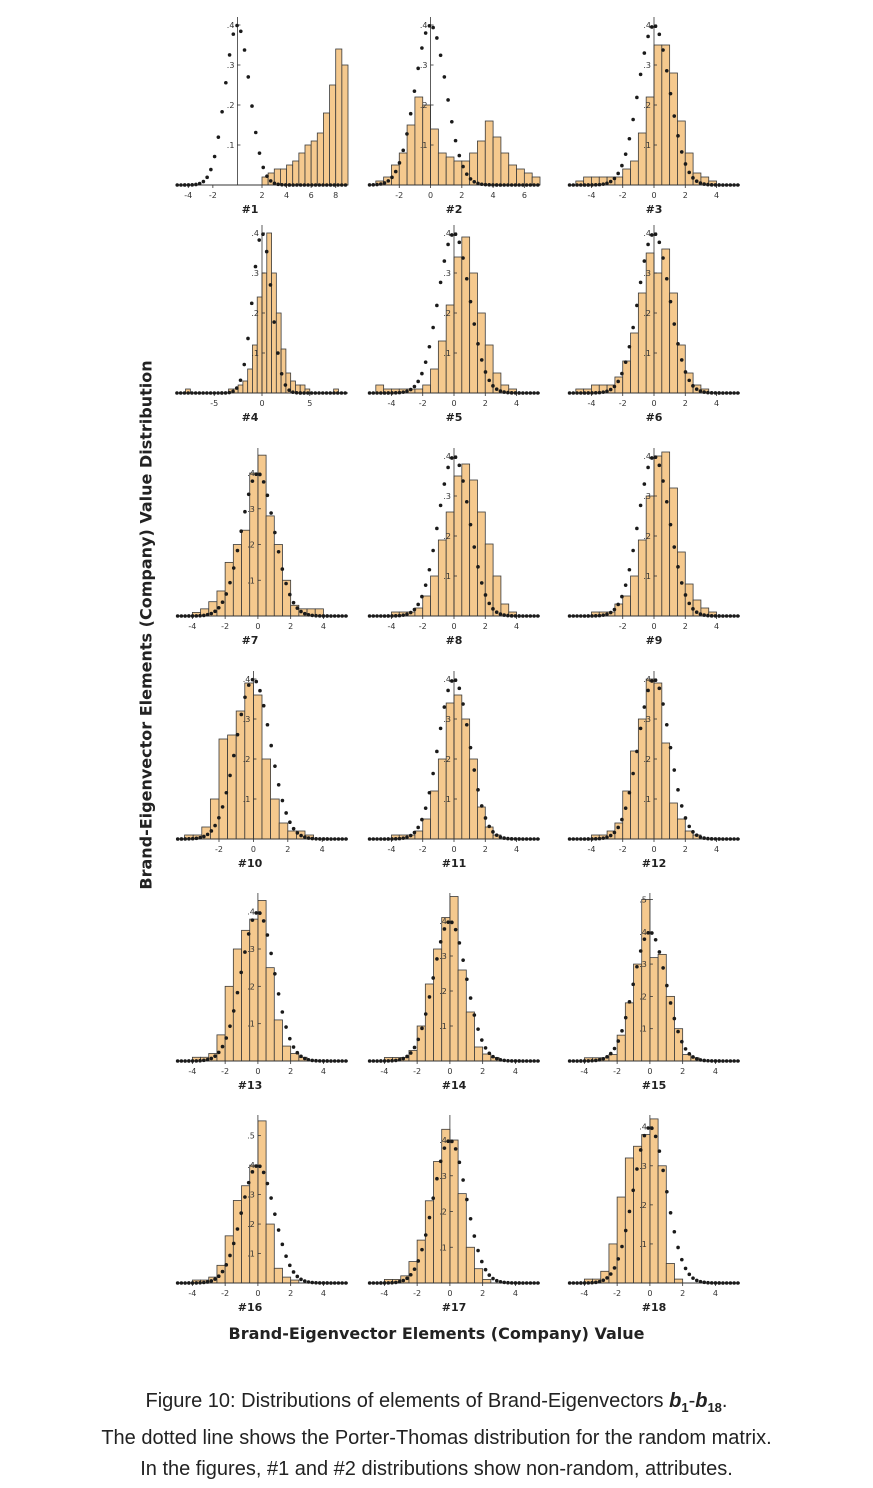 The height and width of the screenshot is (1488, 873). I want to click on panel-label: #16, so click(250, 1307).